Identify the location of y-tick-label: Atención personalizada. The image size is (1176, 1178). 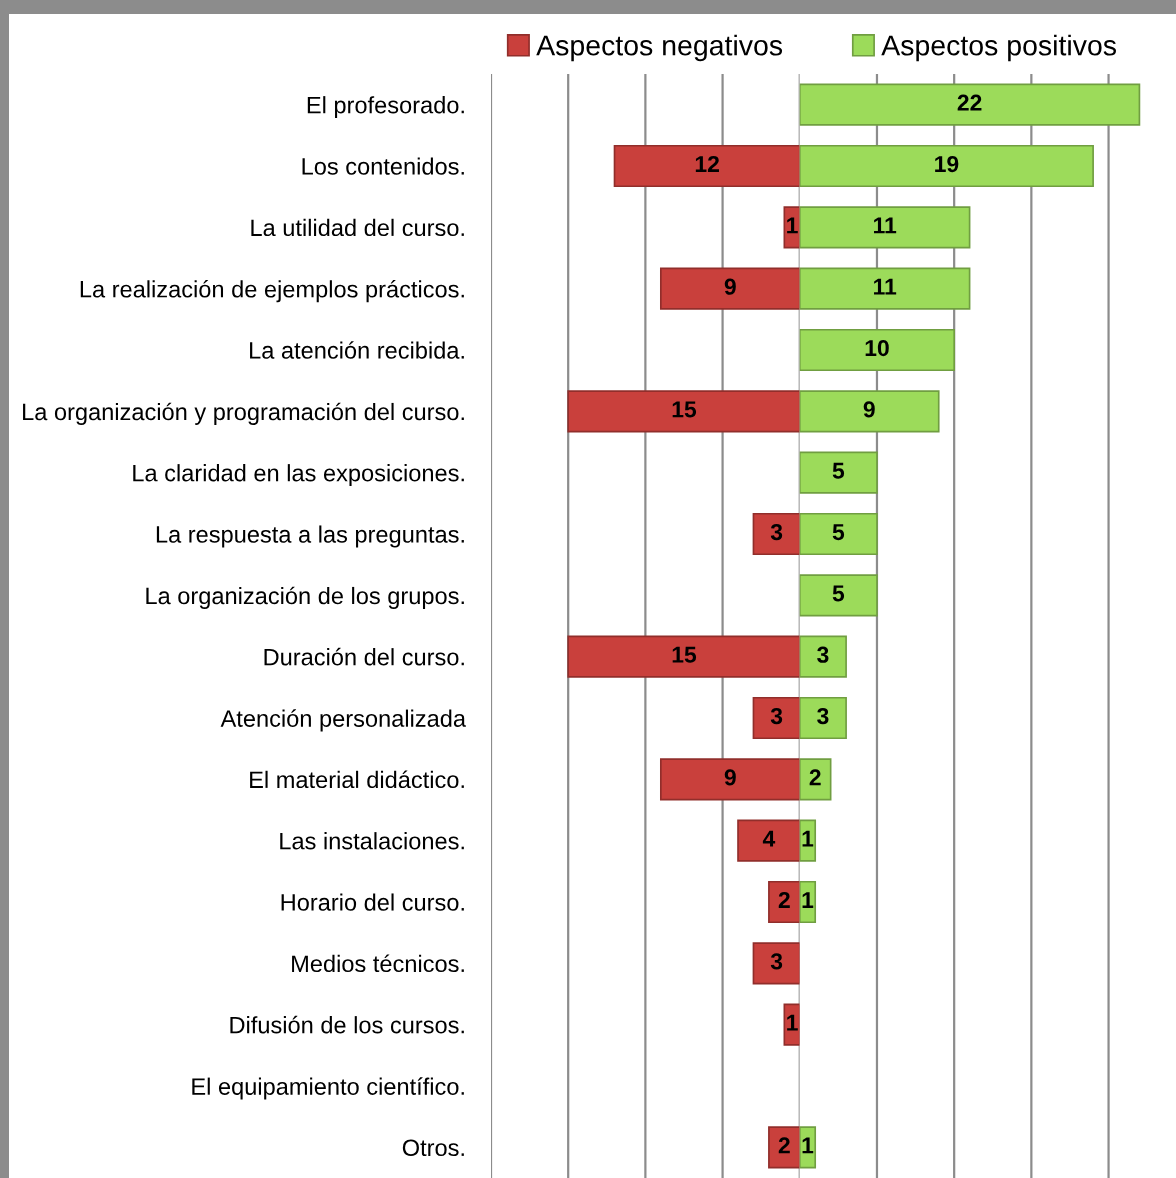
(343, 720).